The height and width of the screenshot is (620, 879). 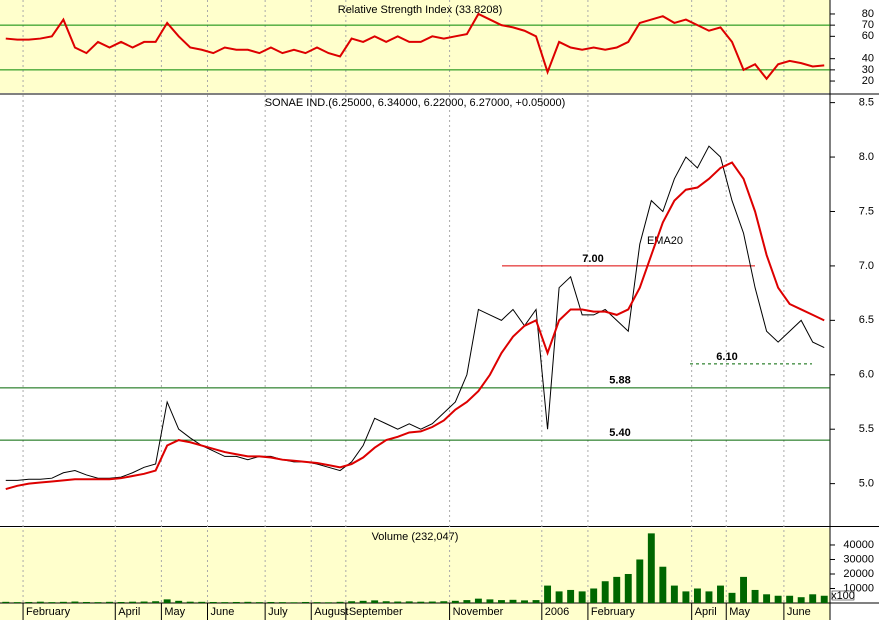 I want to click on y-tick-label: 20, so click(x=868, y=81).